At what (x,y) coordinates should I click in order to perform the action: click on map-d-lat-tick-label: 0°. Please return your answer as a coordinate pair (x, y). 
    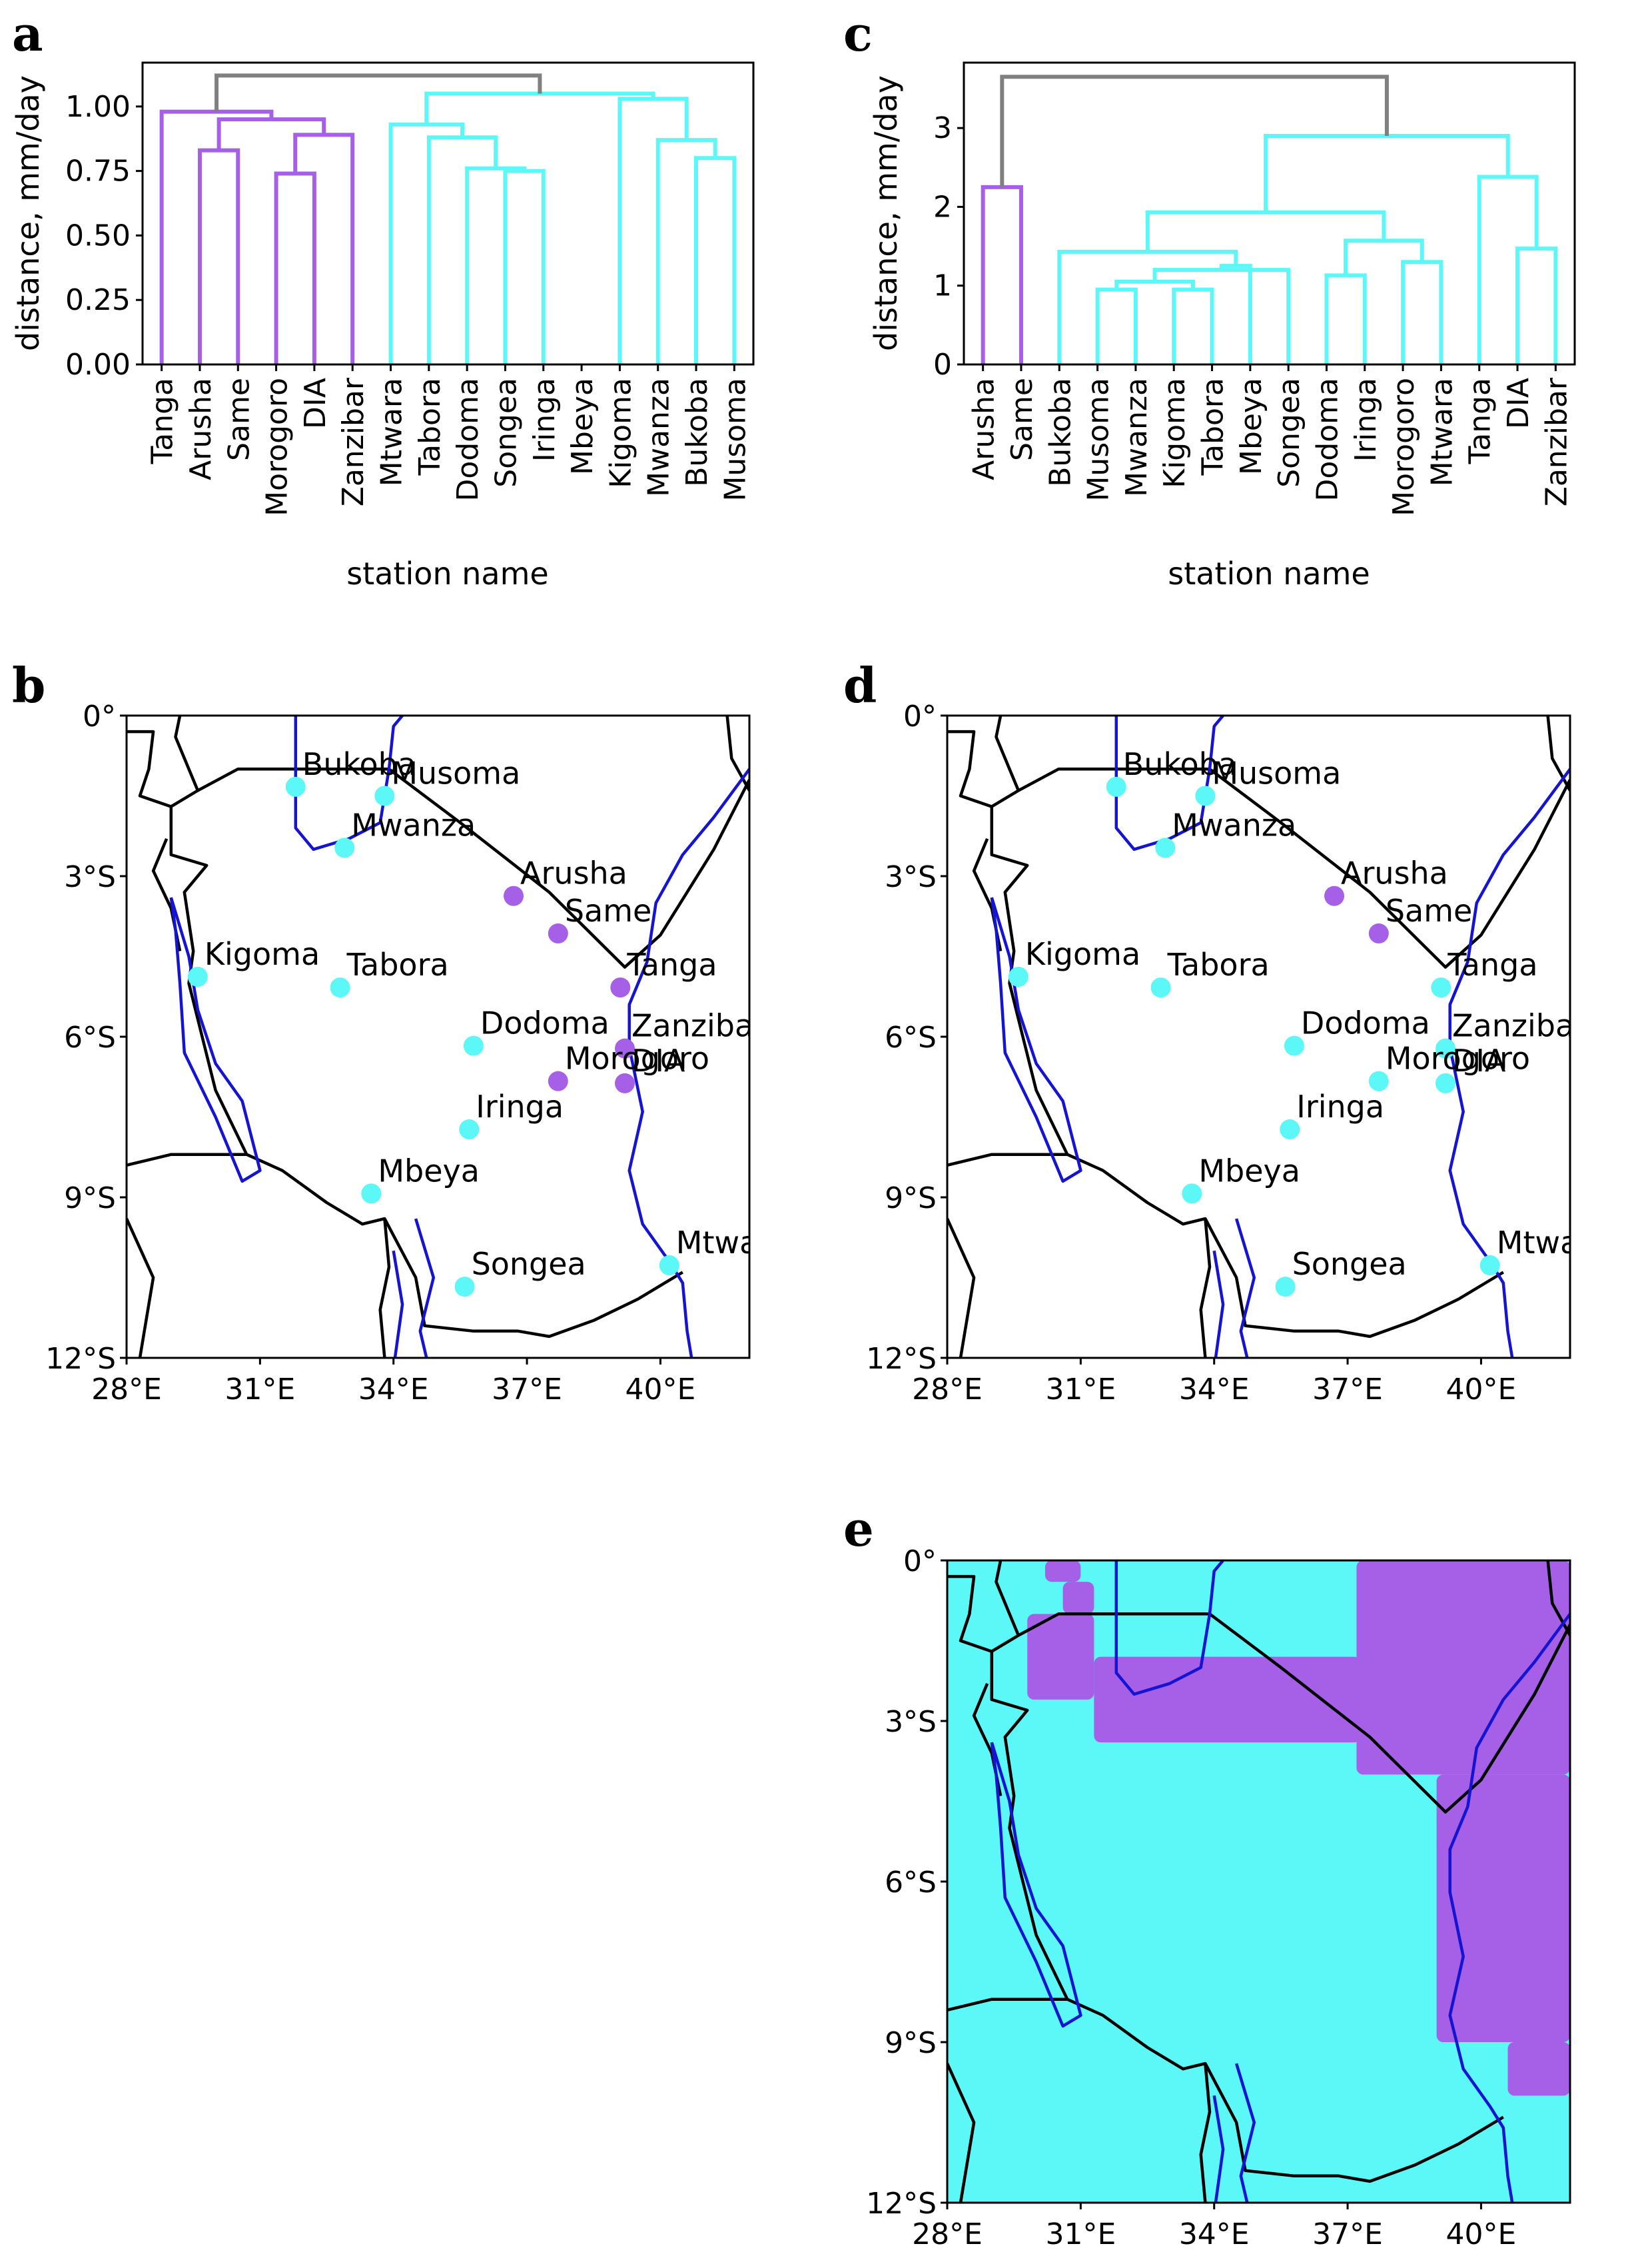
    Looking at the image, I should click on (920, 717).